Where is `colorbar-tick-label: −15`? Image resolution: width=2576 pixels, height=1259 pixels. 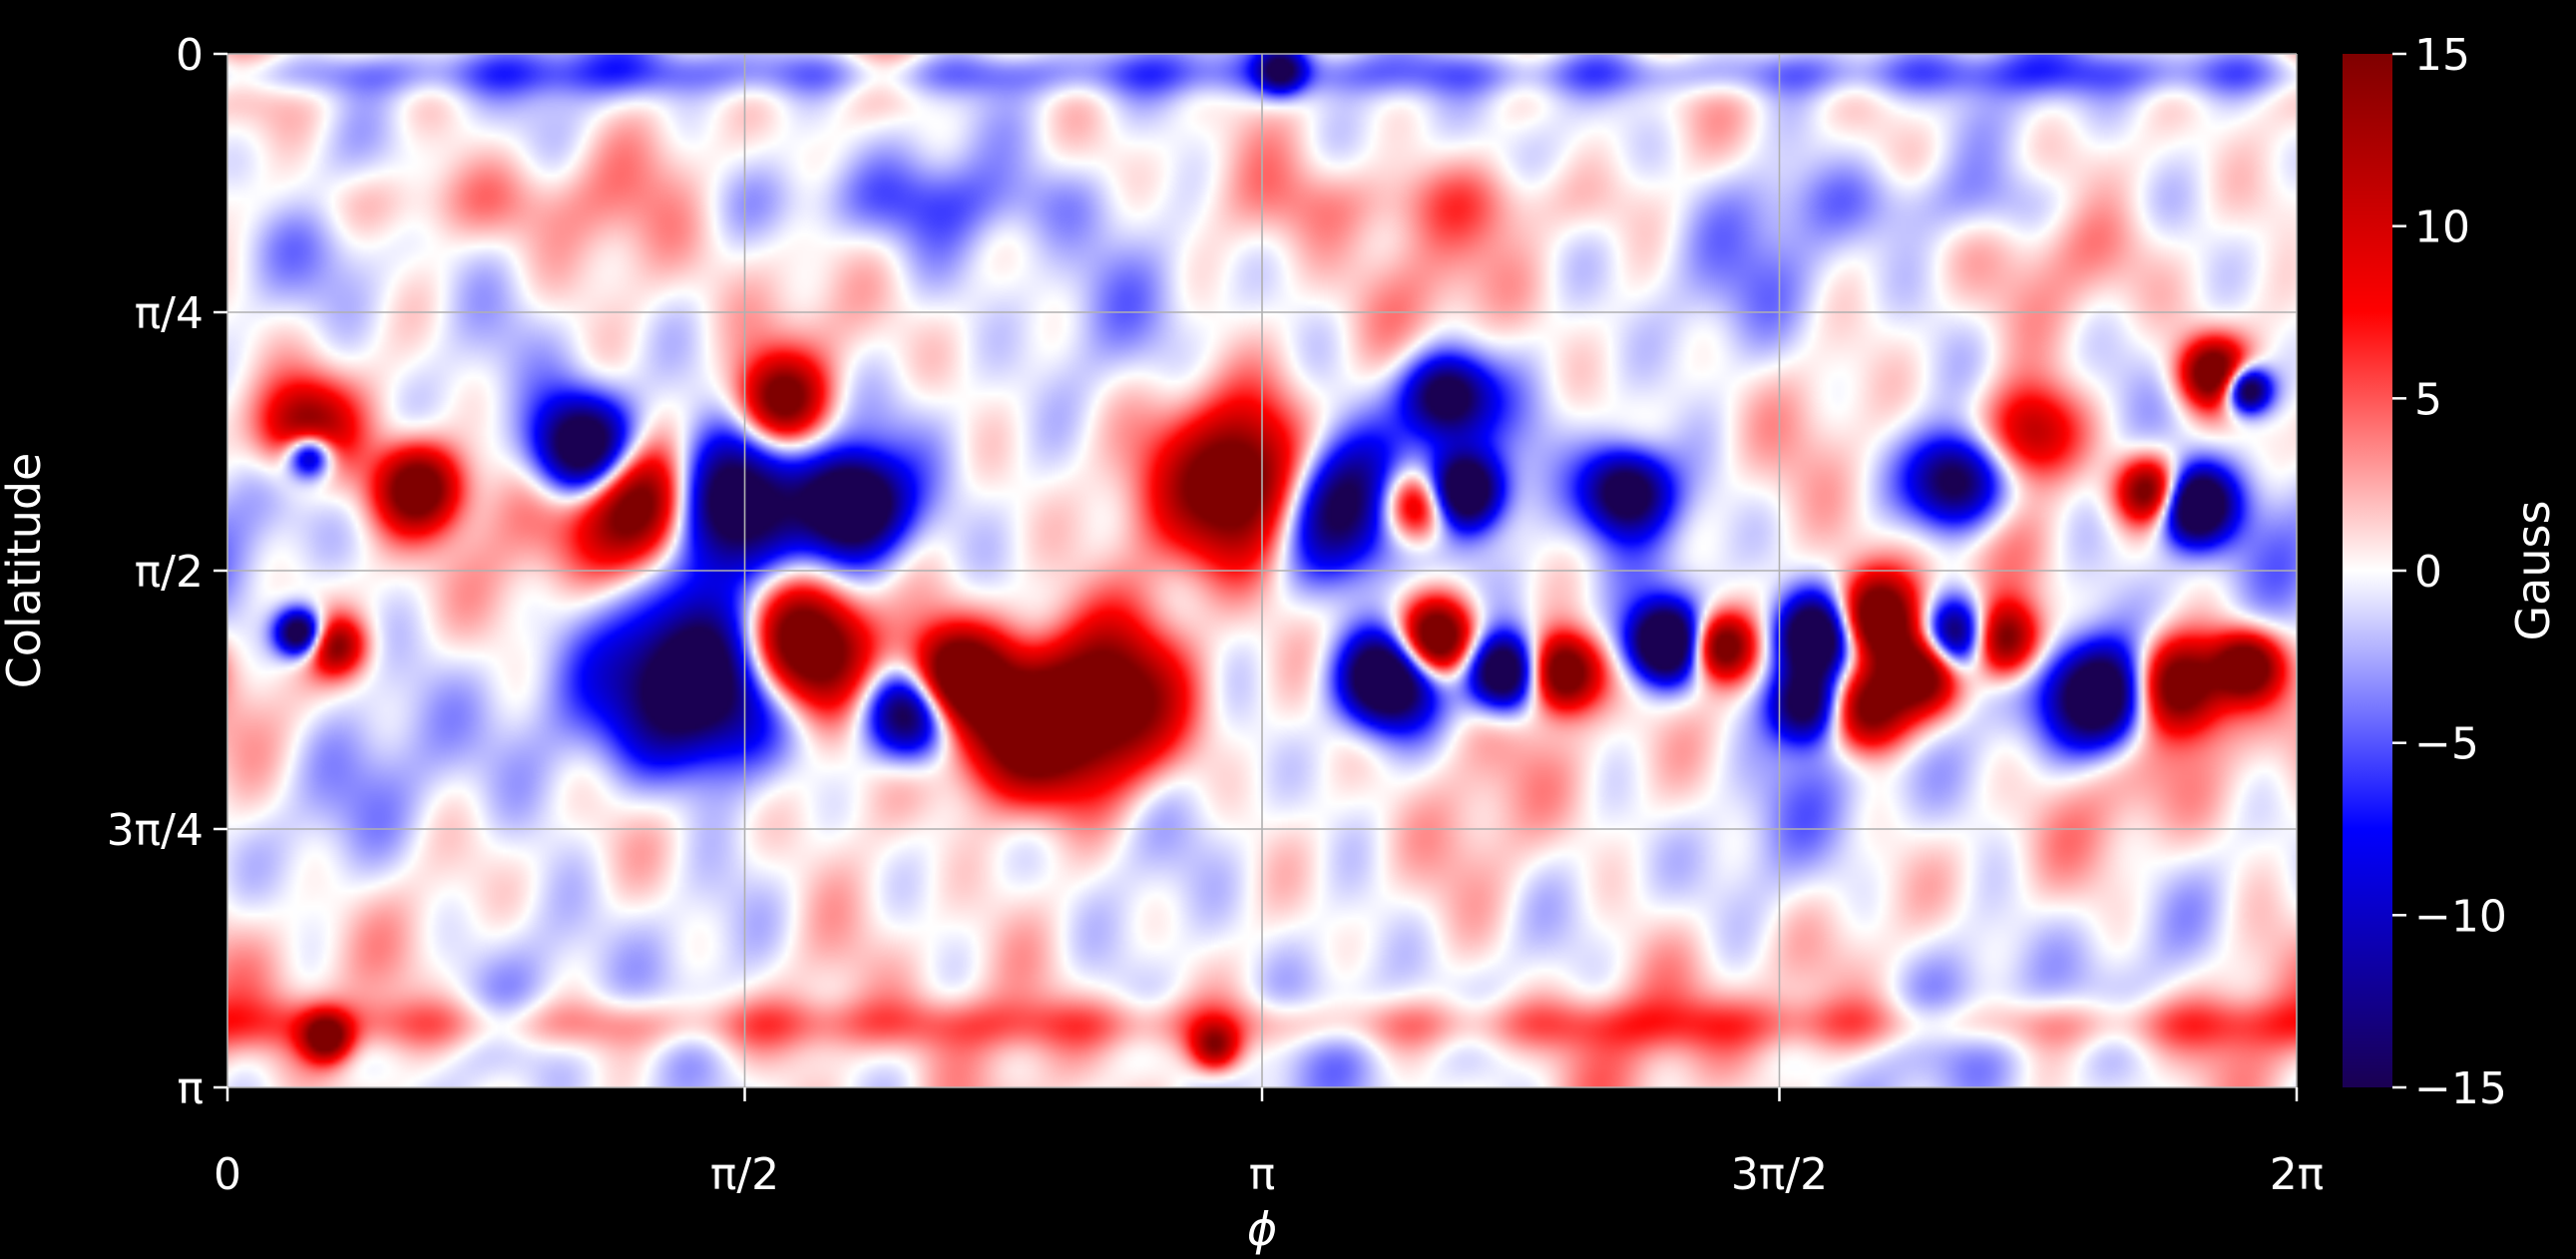
colorbar-tick-label: −15 is located at coordinates (2460, 1088).